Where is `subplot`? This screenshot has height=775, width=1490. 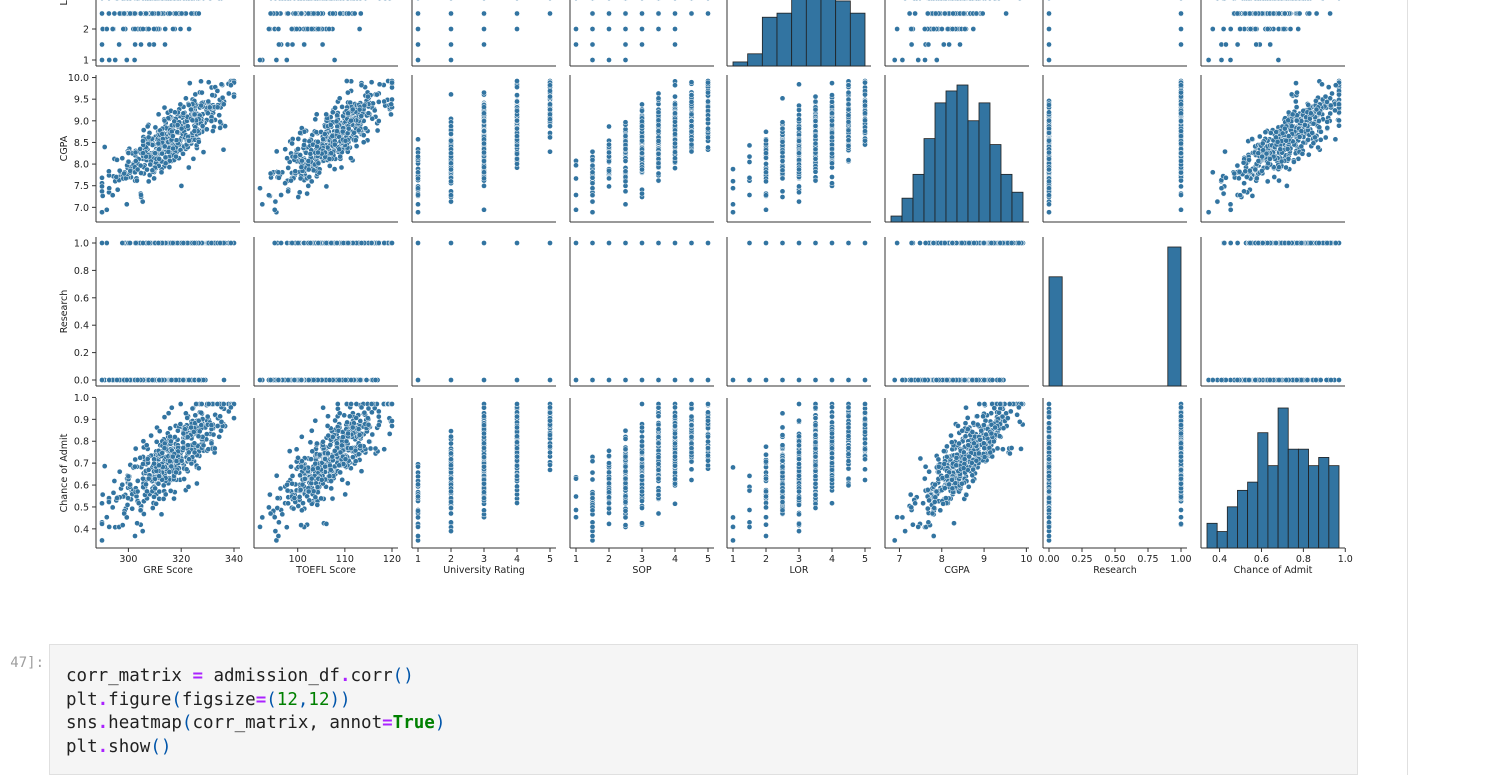
subplot is located at coordinates (325, 33).